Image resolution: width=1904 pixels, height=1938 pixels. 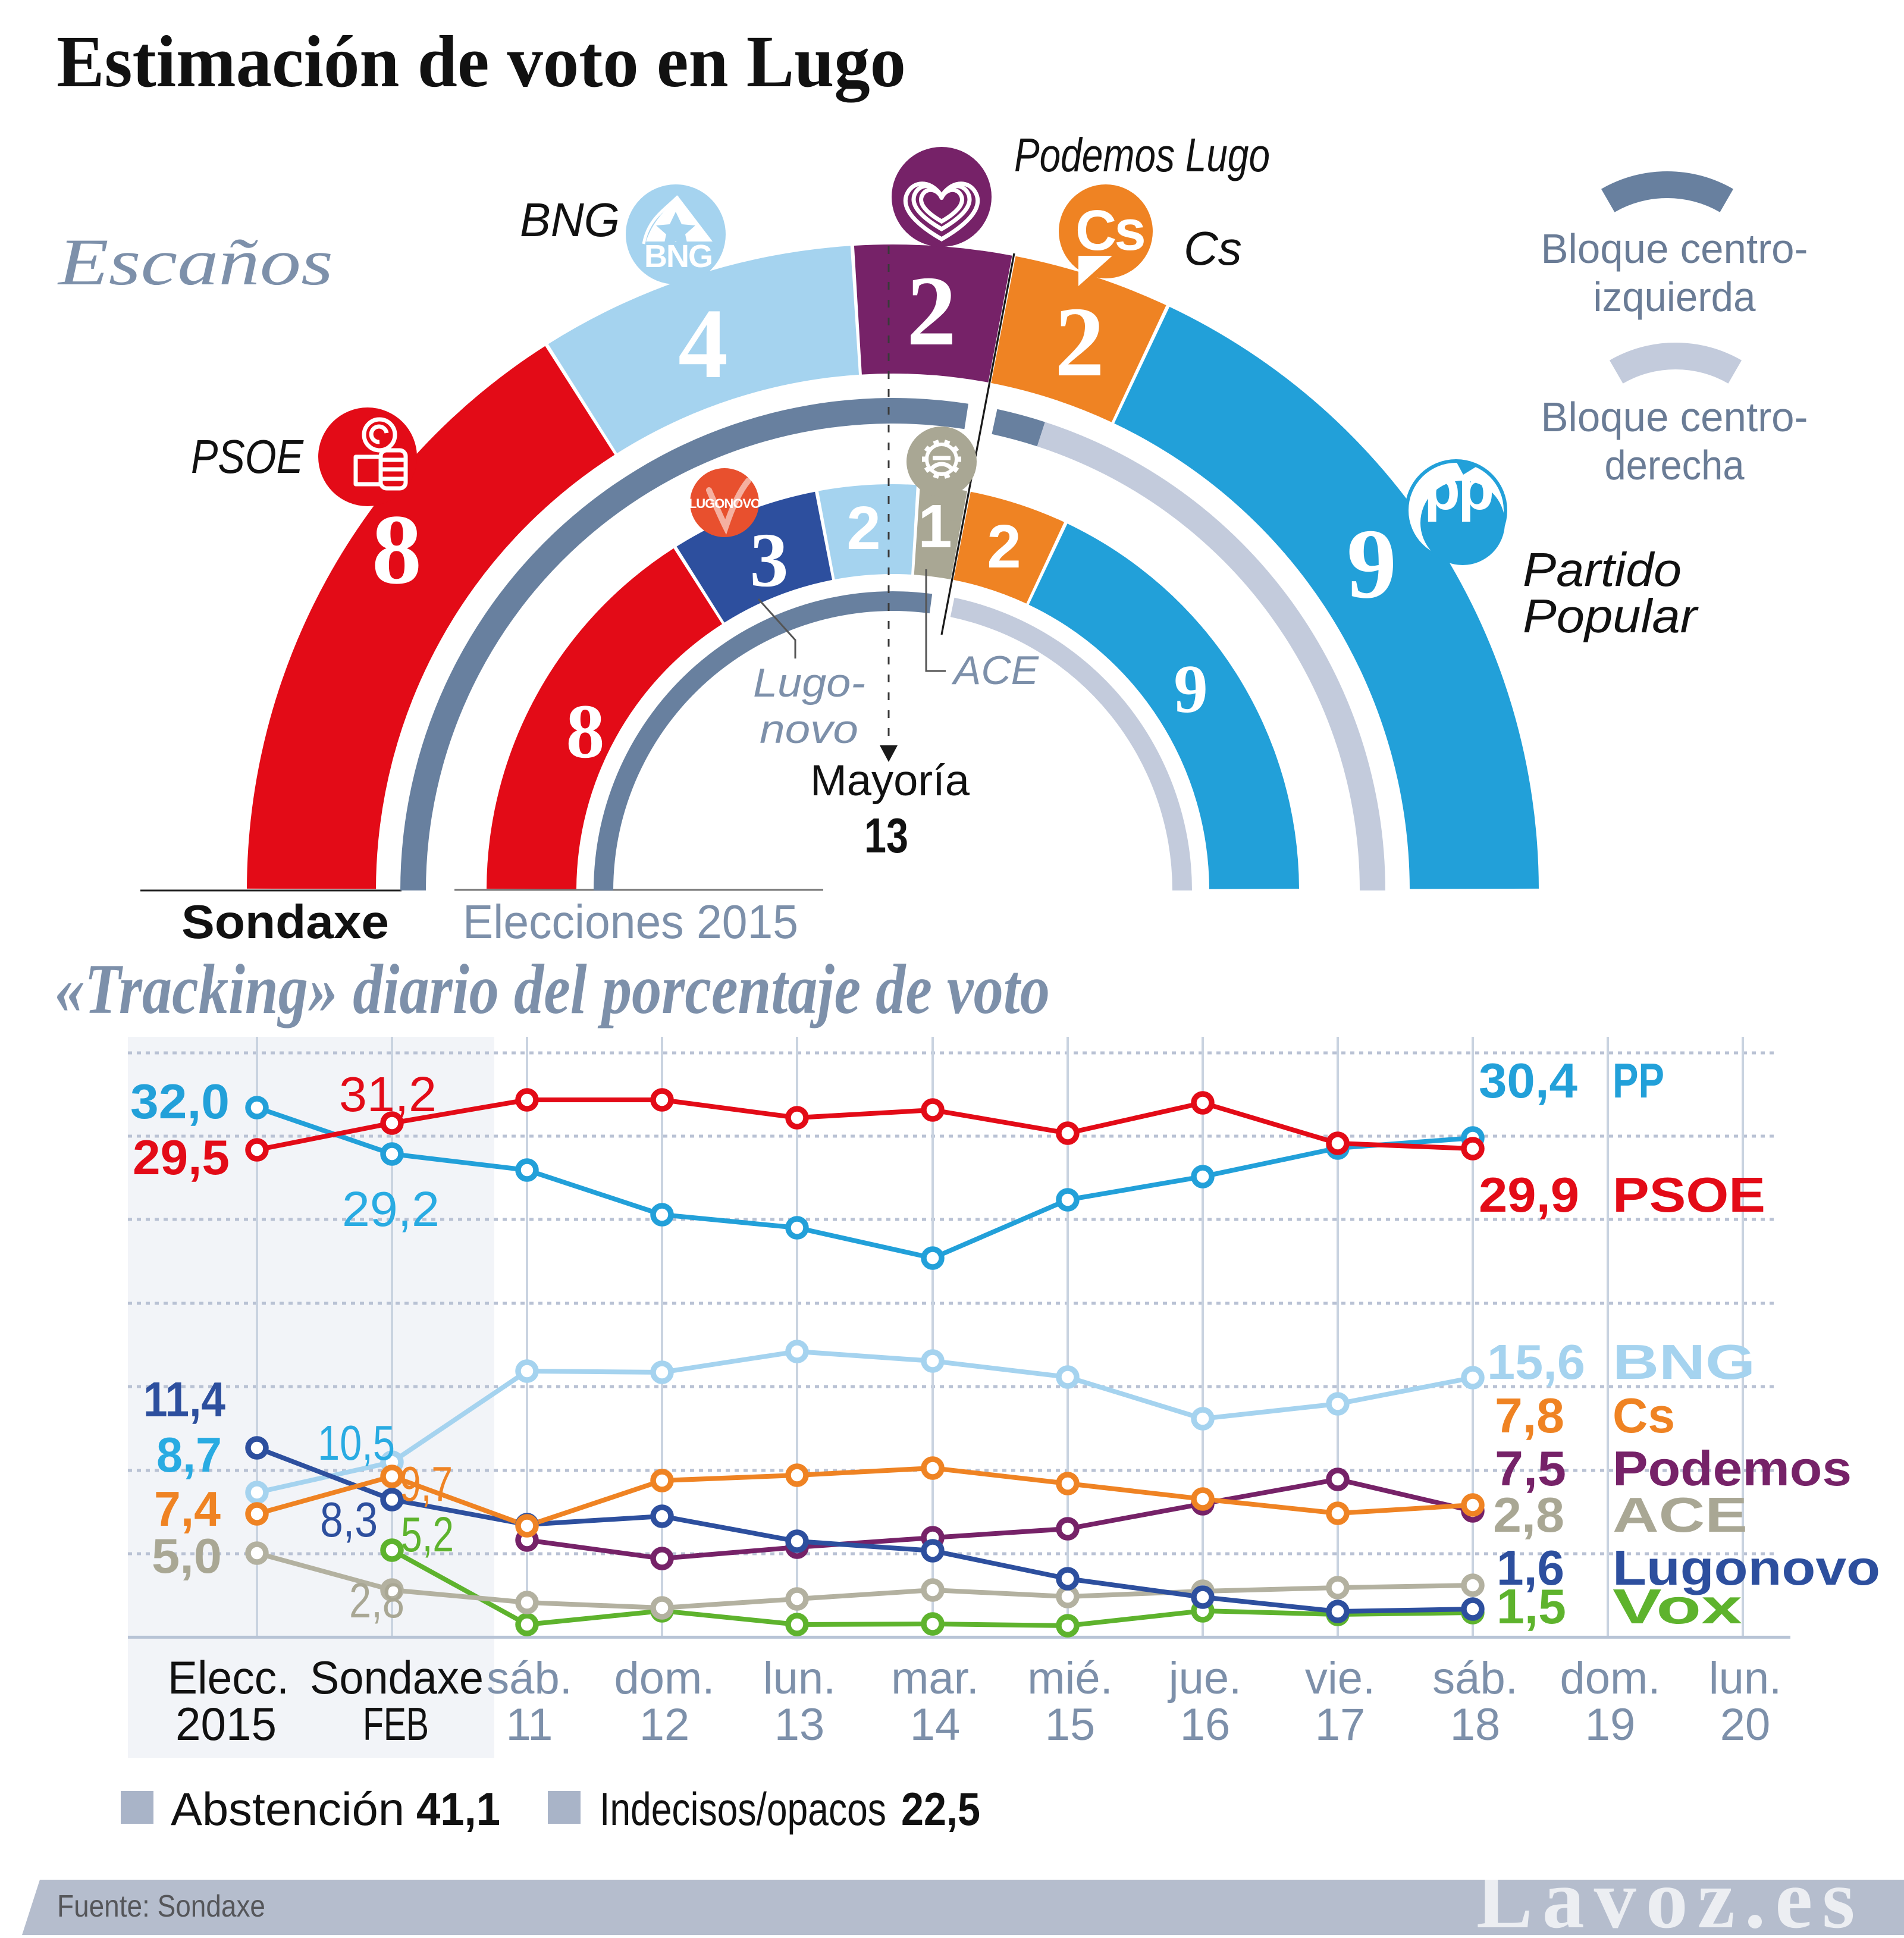 What do you see at coordinates (1070, 1679) in the screenshot?
I see `svg-text: mié.` at bounding box center [1070, 1679].